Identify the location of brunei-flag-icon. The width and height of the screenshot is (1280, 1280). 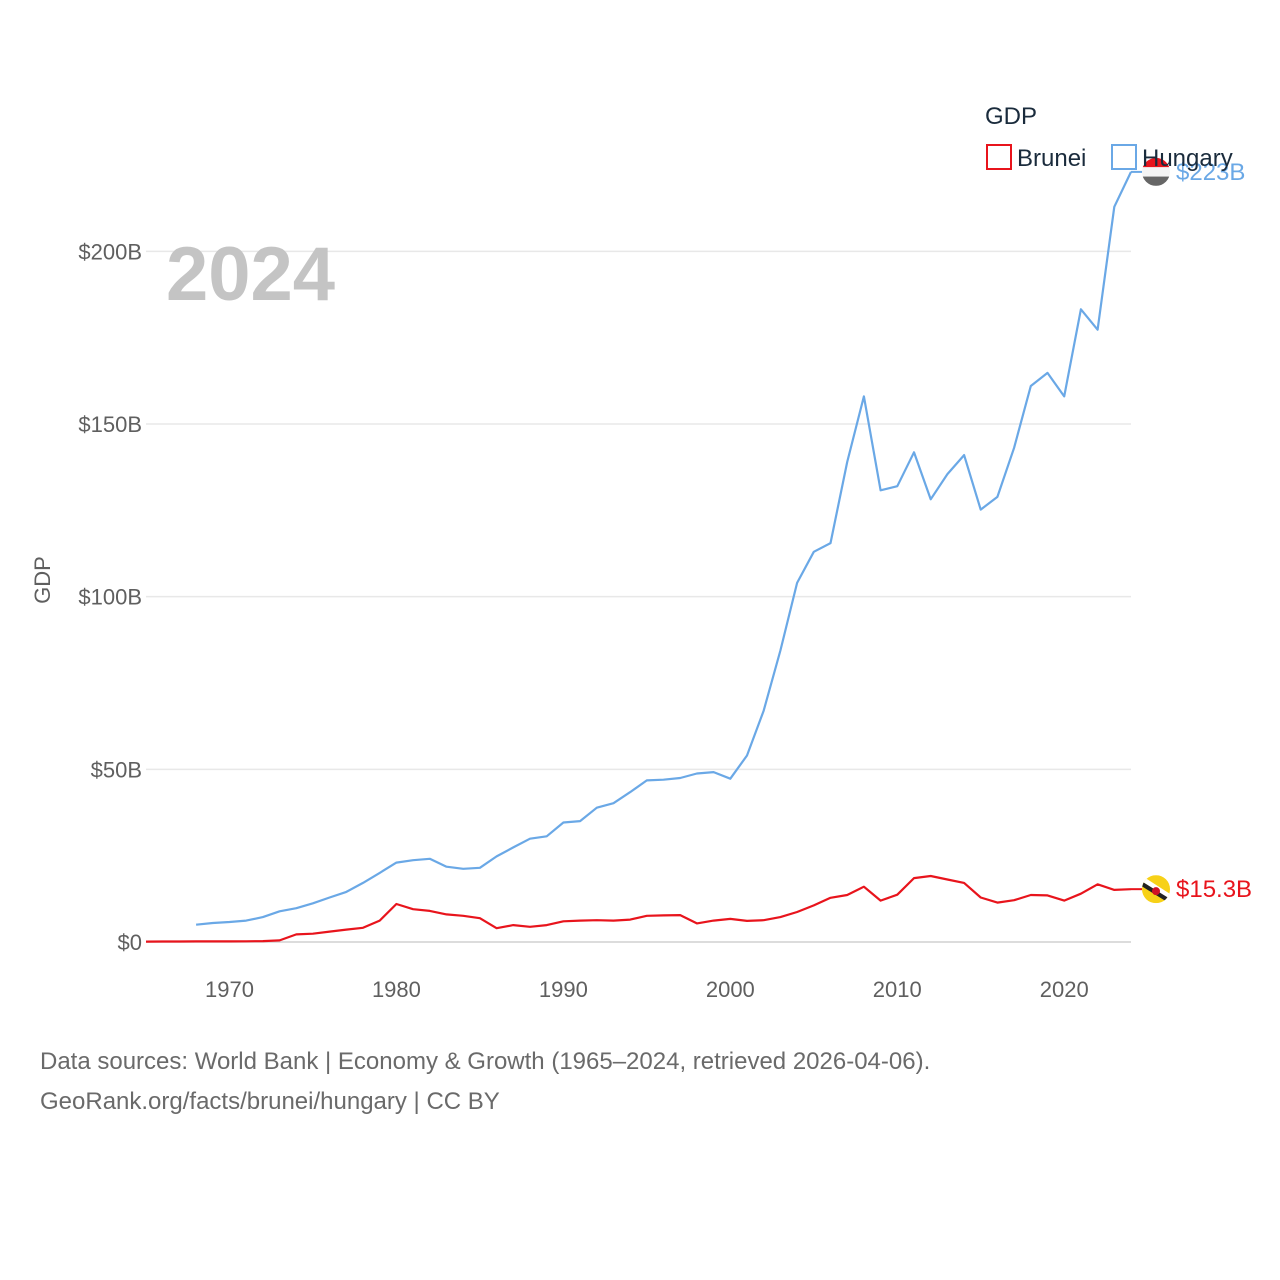
(1156, 889).